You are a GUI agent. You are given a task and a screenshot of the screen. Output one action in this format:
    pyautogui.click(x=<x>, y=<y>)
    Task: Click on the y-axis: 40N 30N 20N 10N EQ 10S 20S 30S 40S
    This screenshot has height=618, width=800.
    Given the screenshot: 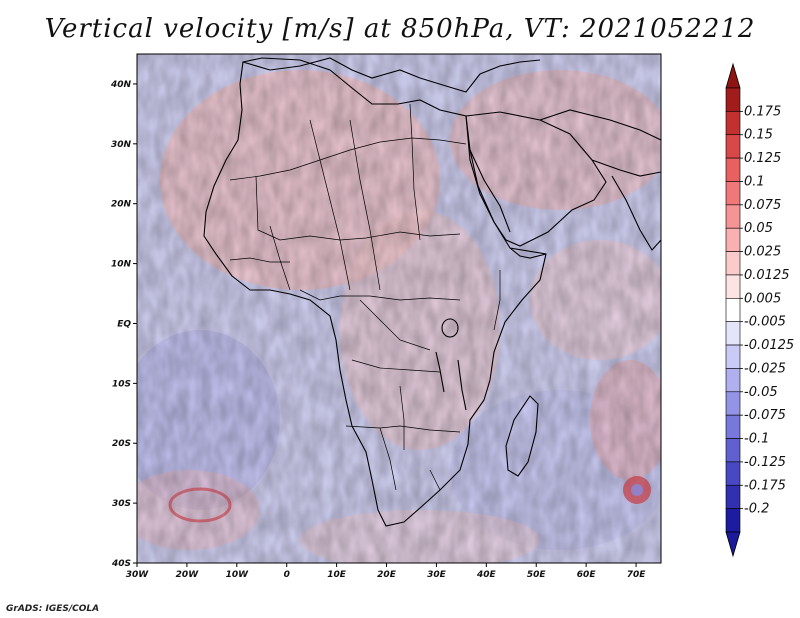 What is the action you would take?
    pyautogui.click(x=123, y=324)
    